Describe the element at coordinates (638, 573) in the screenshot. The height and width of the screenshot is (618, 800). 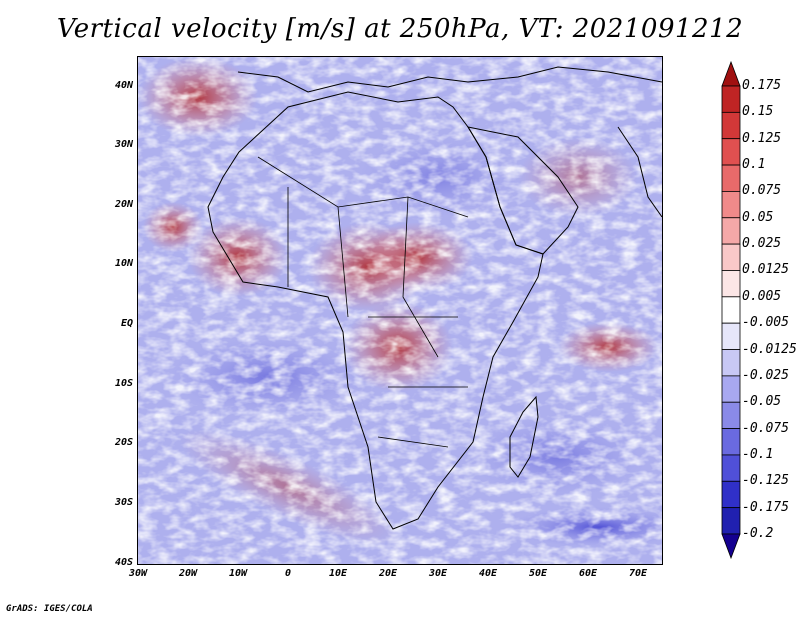
I see `lon-label: 70E` at that location.